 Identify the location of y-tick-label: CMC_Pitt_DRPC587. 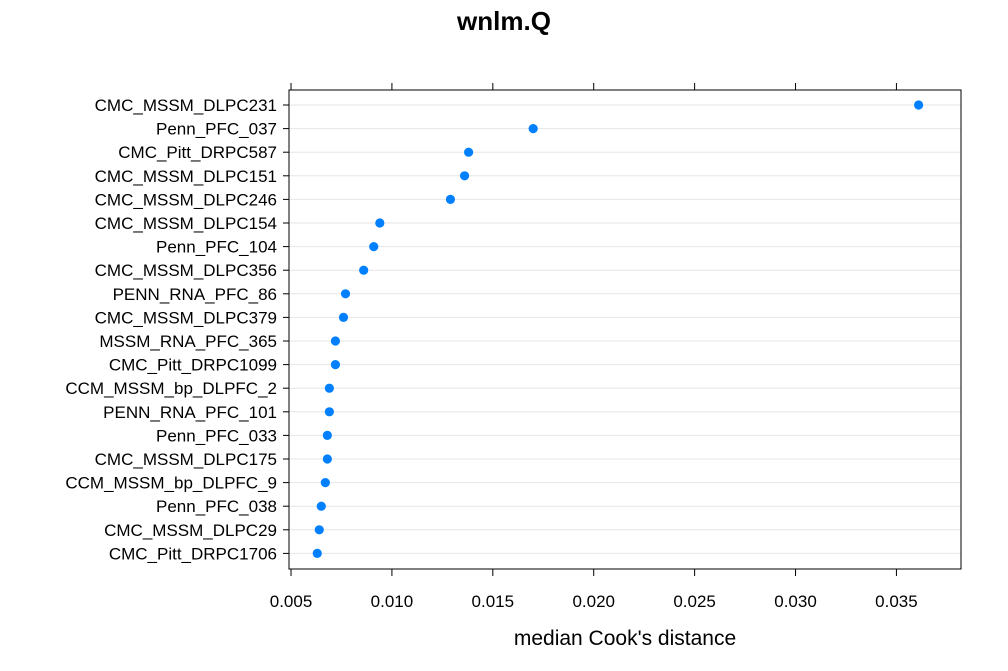
(197, 152).